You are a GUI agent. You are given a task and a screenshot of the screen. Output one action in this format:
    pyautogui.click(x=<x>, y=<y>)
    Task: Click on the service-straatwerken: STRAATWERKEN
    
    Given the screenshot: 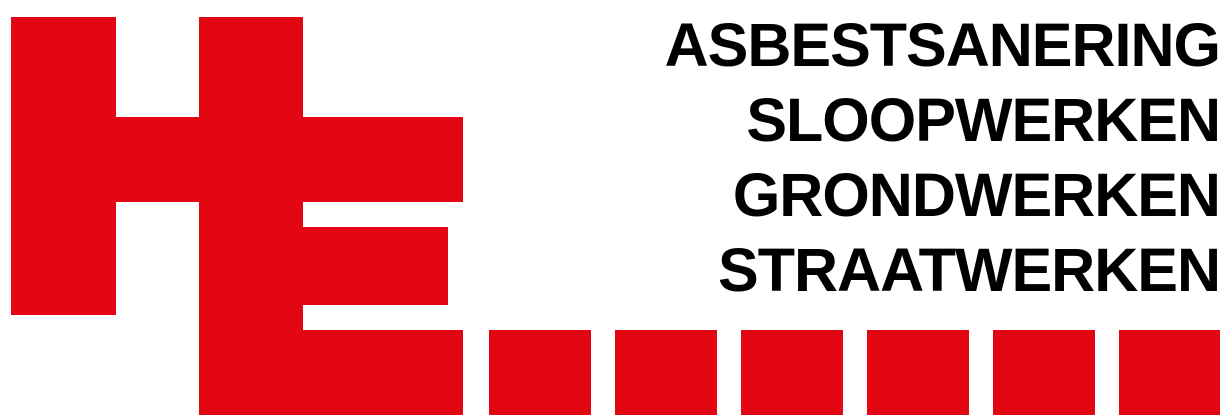 What is the action you would take?
    pyautogui.click(x=969, y=270)
    